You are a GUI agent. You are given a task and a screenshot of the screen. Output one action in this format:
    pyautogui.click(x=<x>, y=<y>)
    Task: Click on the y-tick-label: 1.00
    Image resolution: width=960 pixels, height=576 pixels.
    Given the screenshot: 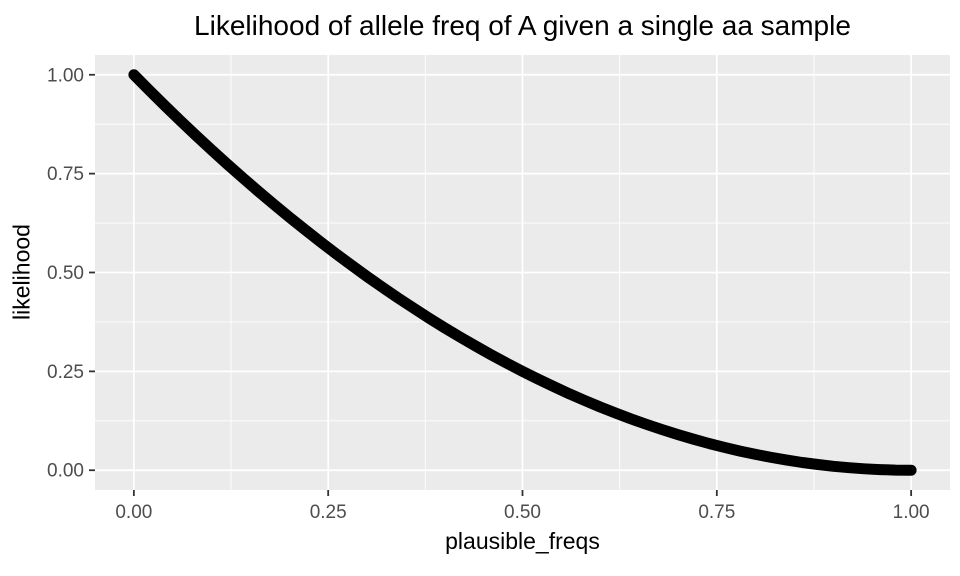 What is the action you would take?
    pyautogui.click(x=65, y=75)
    